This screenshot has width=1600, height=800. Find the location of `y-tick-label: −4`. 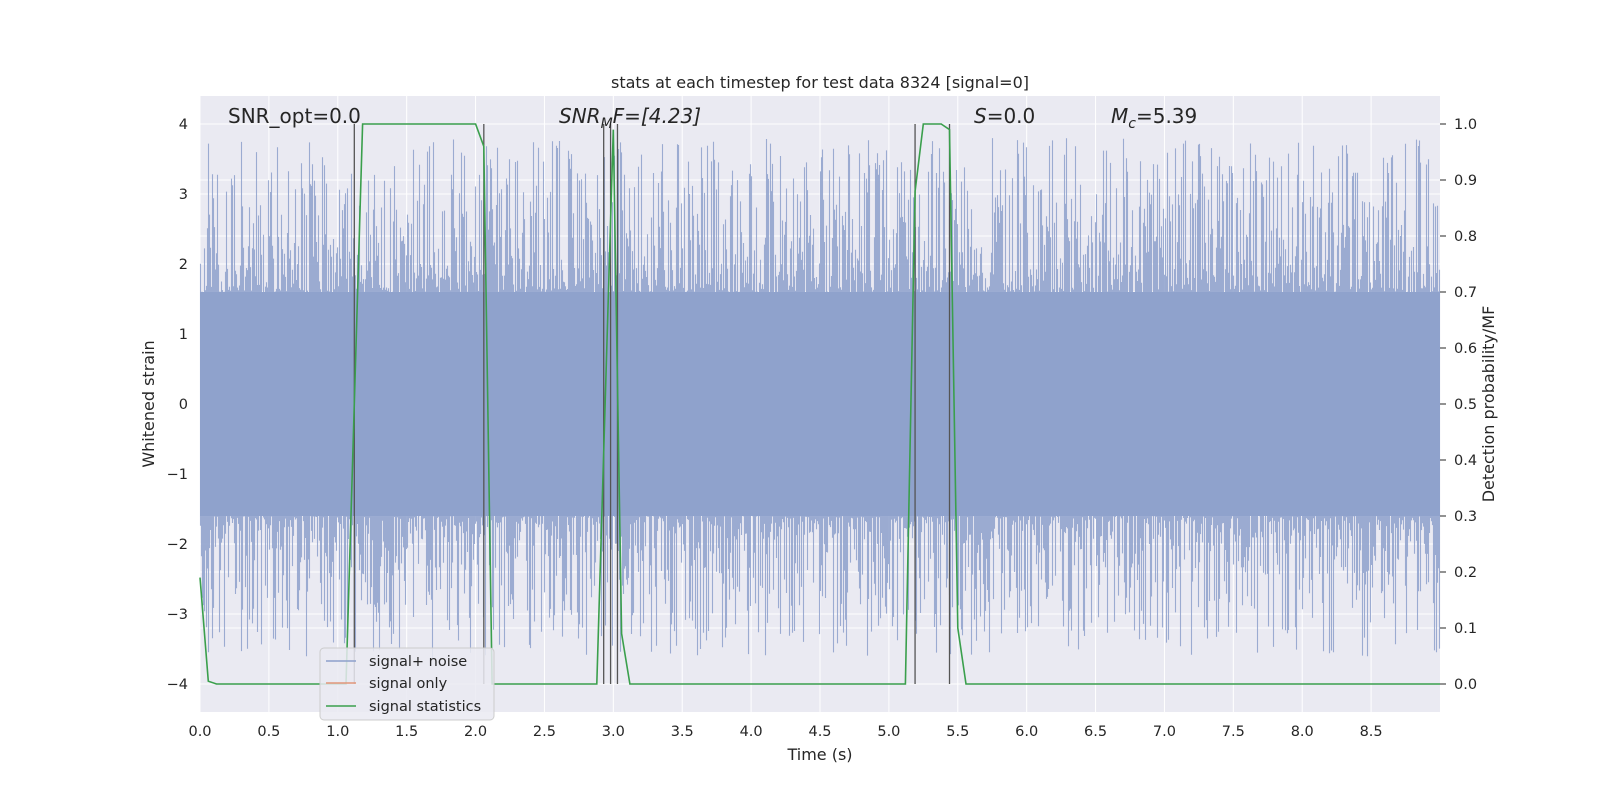

y-tick-label: −4 is located at coordinates (177, 685).